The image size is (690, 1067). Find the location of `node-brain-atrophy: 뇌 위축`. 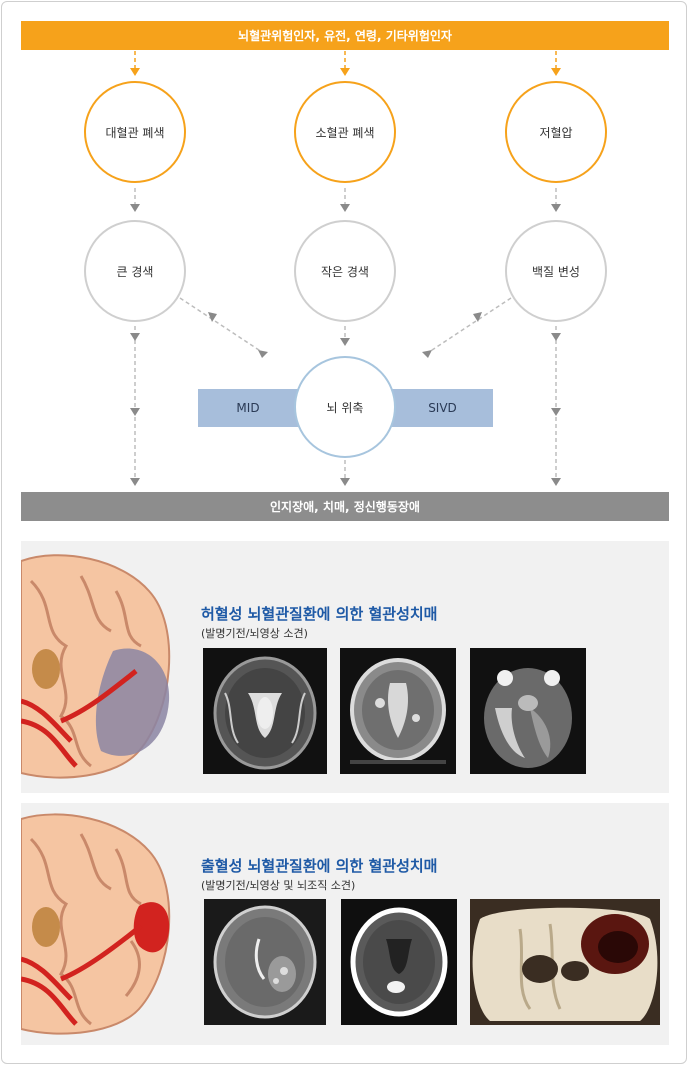

node-brain-atrophy: 뇌 위축 is located at coordinates (345, 407).